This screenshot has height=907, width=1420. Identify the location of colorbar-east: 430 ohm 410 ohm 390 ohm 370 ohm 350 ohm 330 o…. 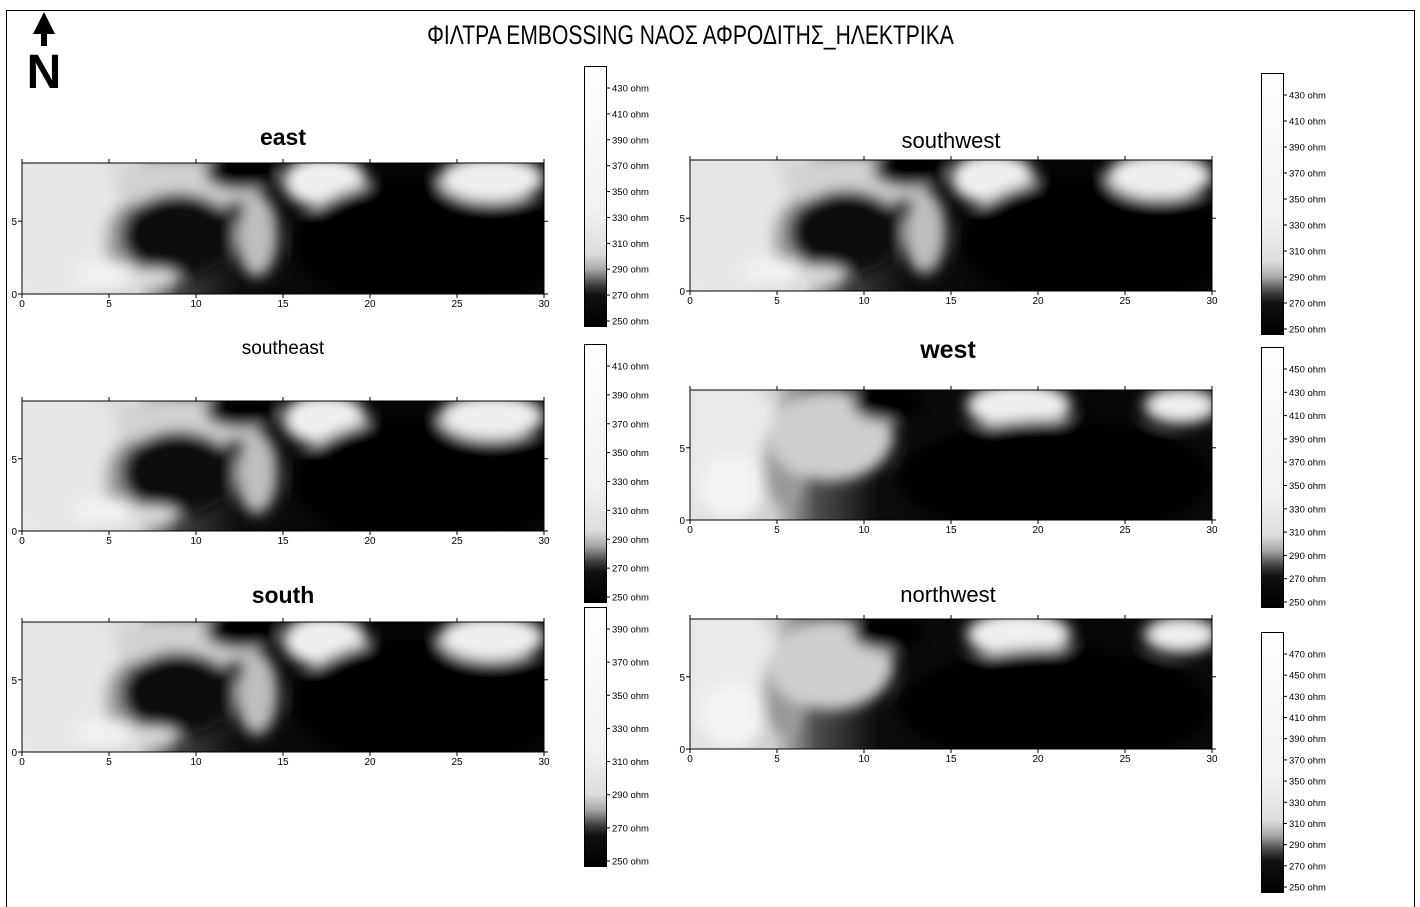
(616, 197).